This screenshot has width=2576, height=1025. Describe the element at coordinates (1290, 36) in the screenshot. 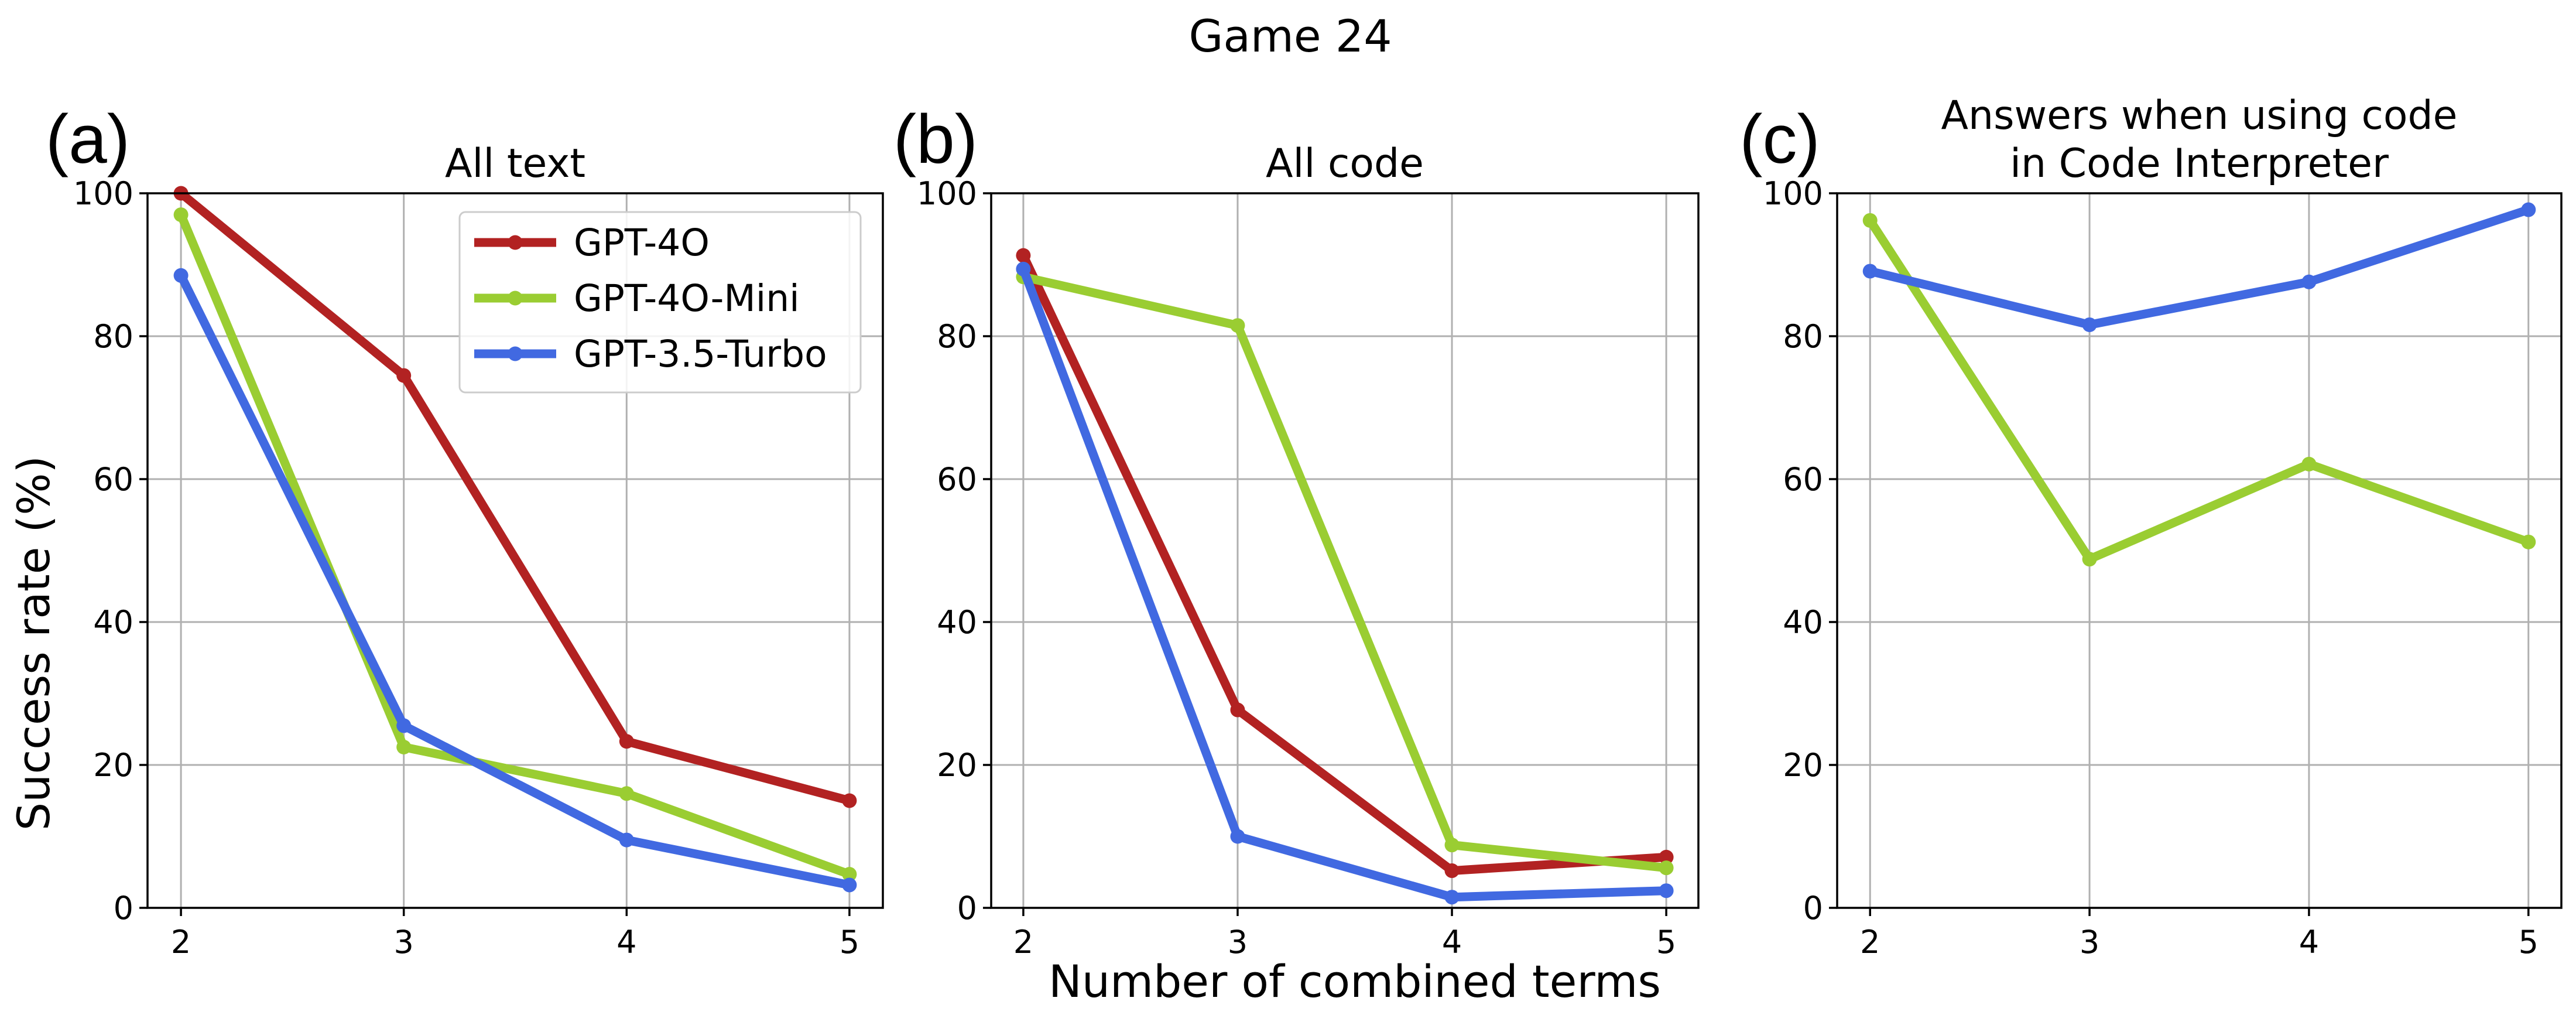

I see `figure-title: Game 24` at that location.